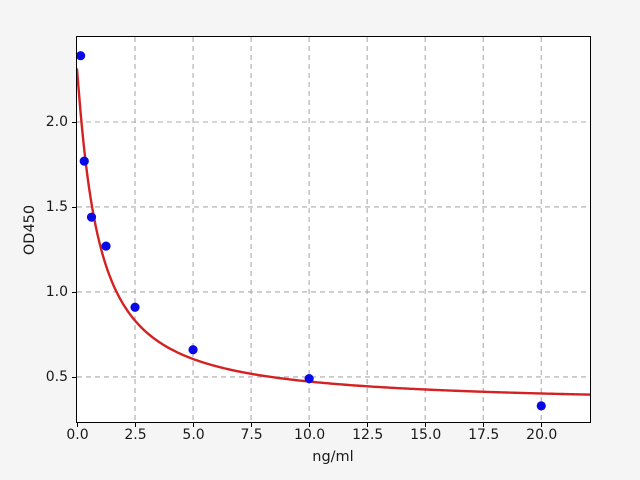 The height and width of the screenshot is (480, 640). Describe the element at coordinates (56, 292) in the screenshot. I see `y-tick-label: 1.0` at that location.